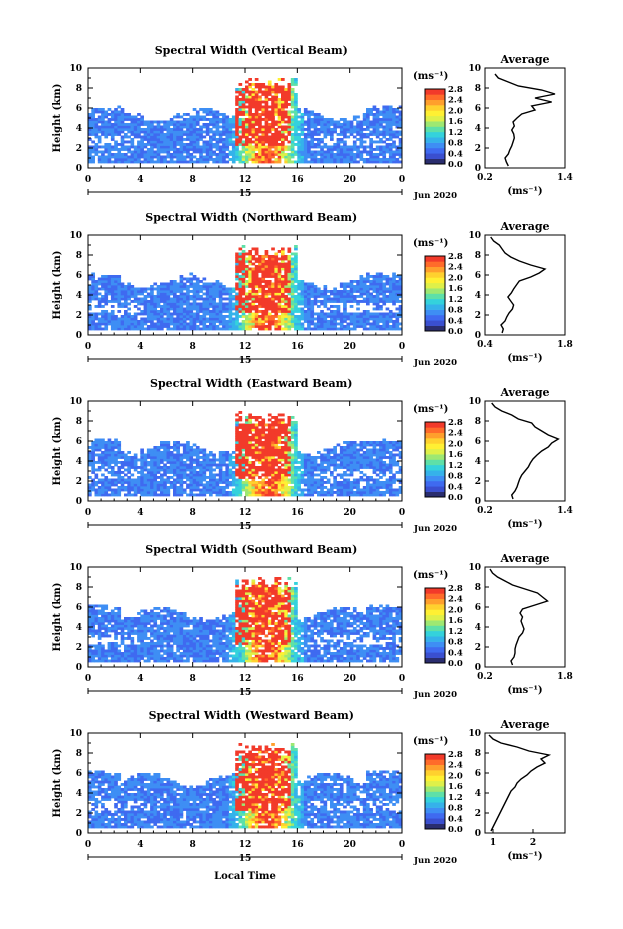 The width and height of the screenshot is (623, 929). Describe the element at coordinates (435, 129) in the screenshot. I see `colorbar-swatch` at that location.